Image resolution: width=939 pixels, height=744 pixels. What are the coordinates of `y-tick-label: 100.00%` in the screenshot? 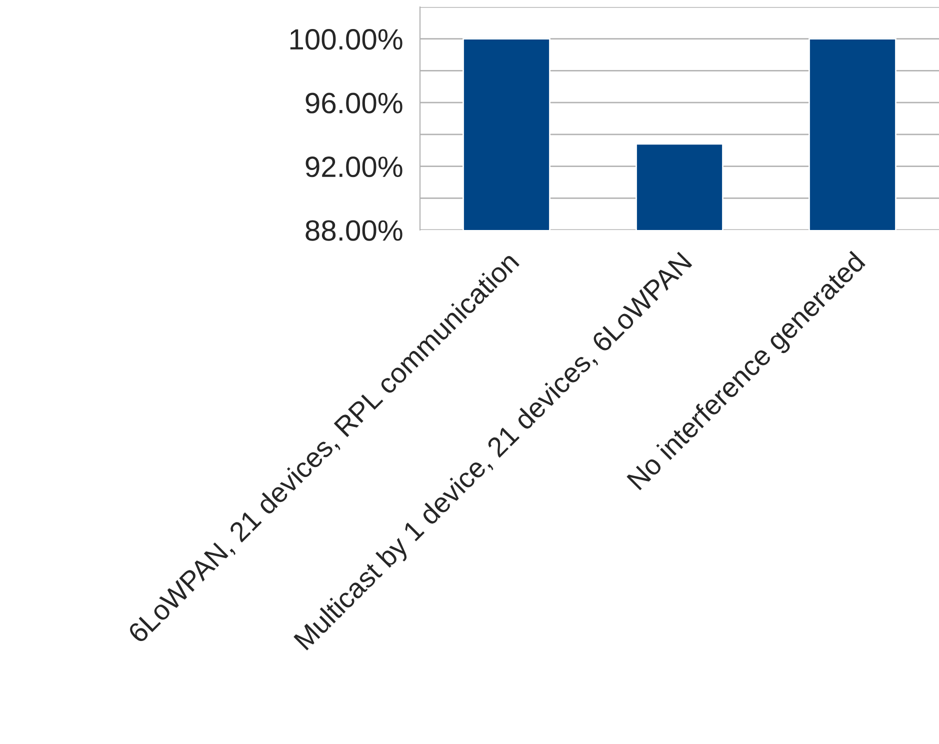 It's located at (346, 39).